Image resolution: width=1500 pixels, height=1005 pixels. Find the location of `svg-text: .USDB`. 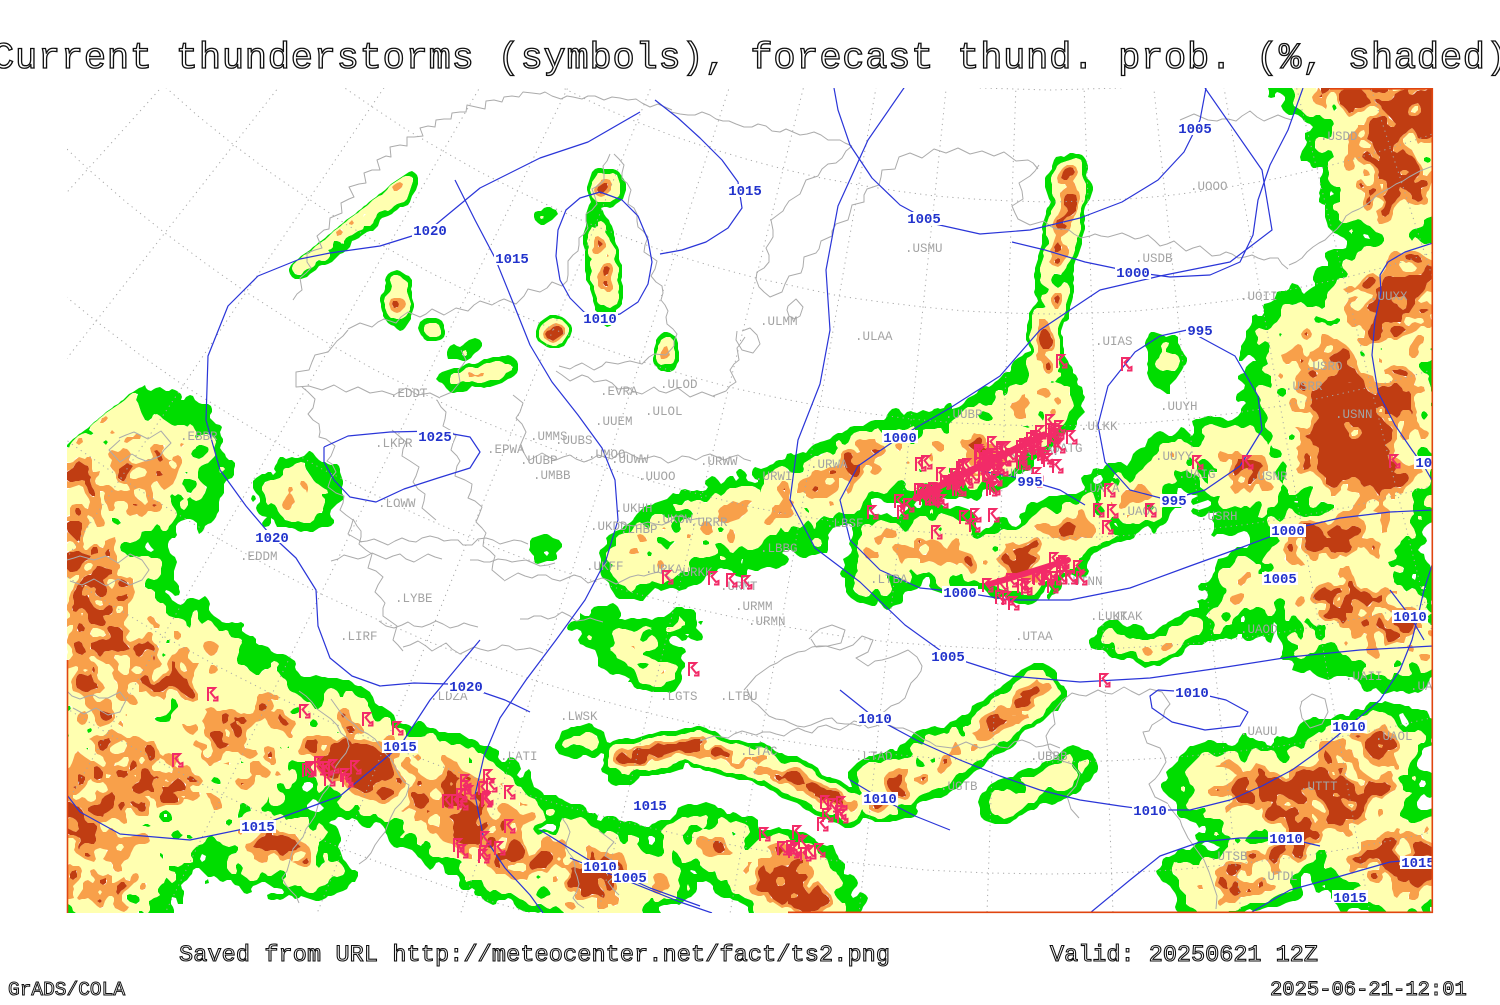

svg-text: .USDB is located at coordinates (1154, 259).